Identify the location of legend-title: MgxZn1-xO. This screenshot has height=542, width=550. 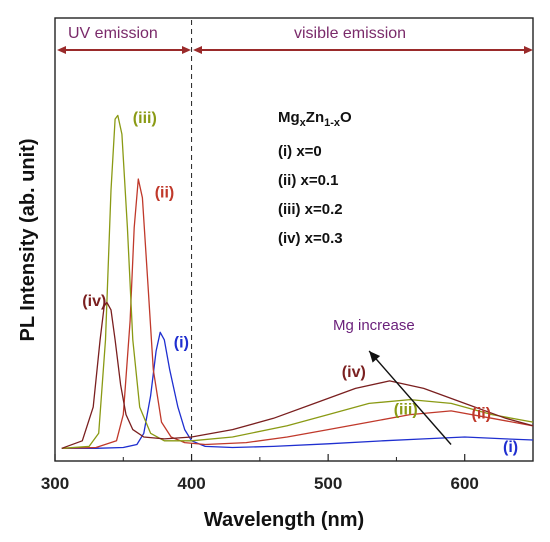
(315, 119).